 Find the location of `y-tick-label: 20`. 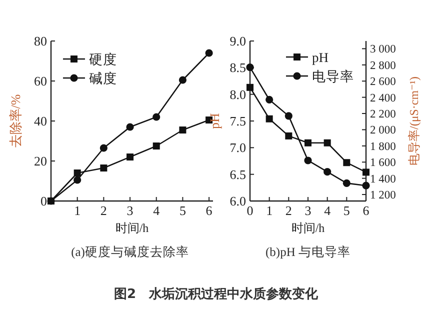

y-tick-label: 20 is located at coordinates (40, 161).